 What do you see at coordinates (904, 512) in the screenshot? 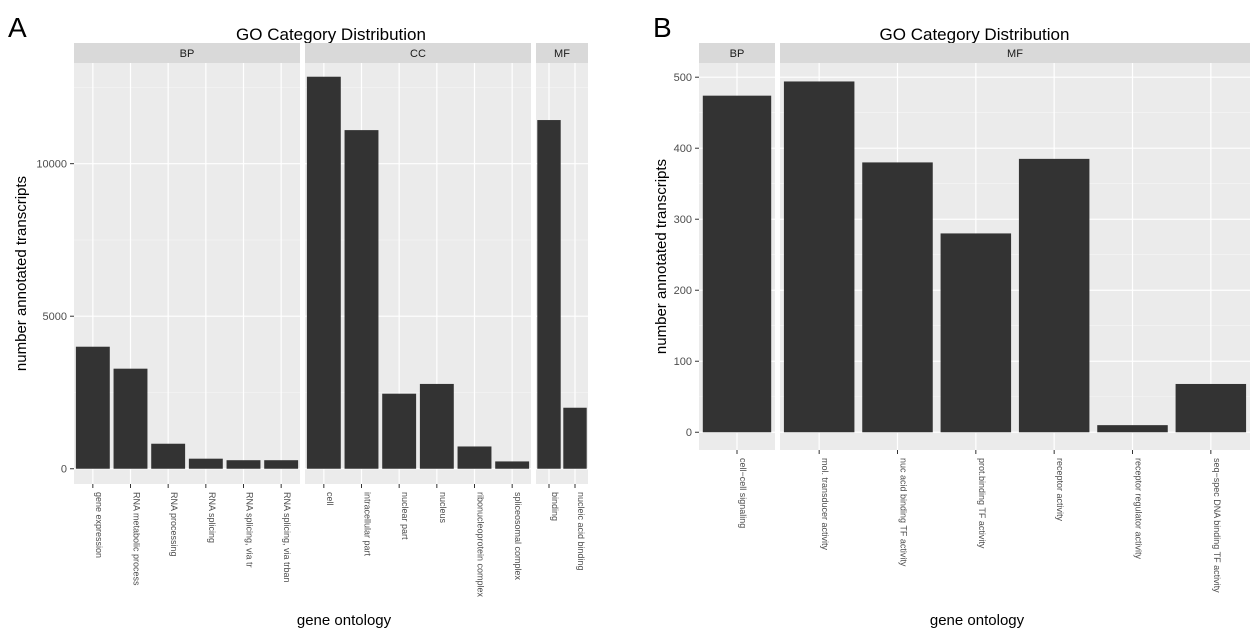
I see `x-tick-label: nuc acid binding TF activity` at bounding box center [904, 512].